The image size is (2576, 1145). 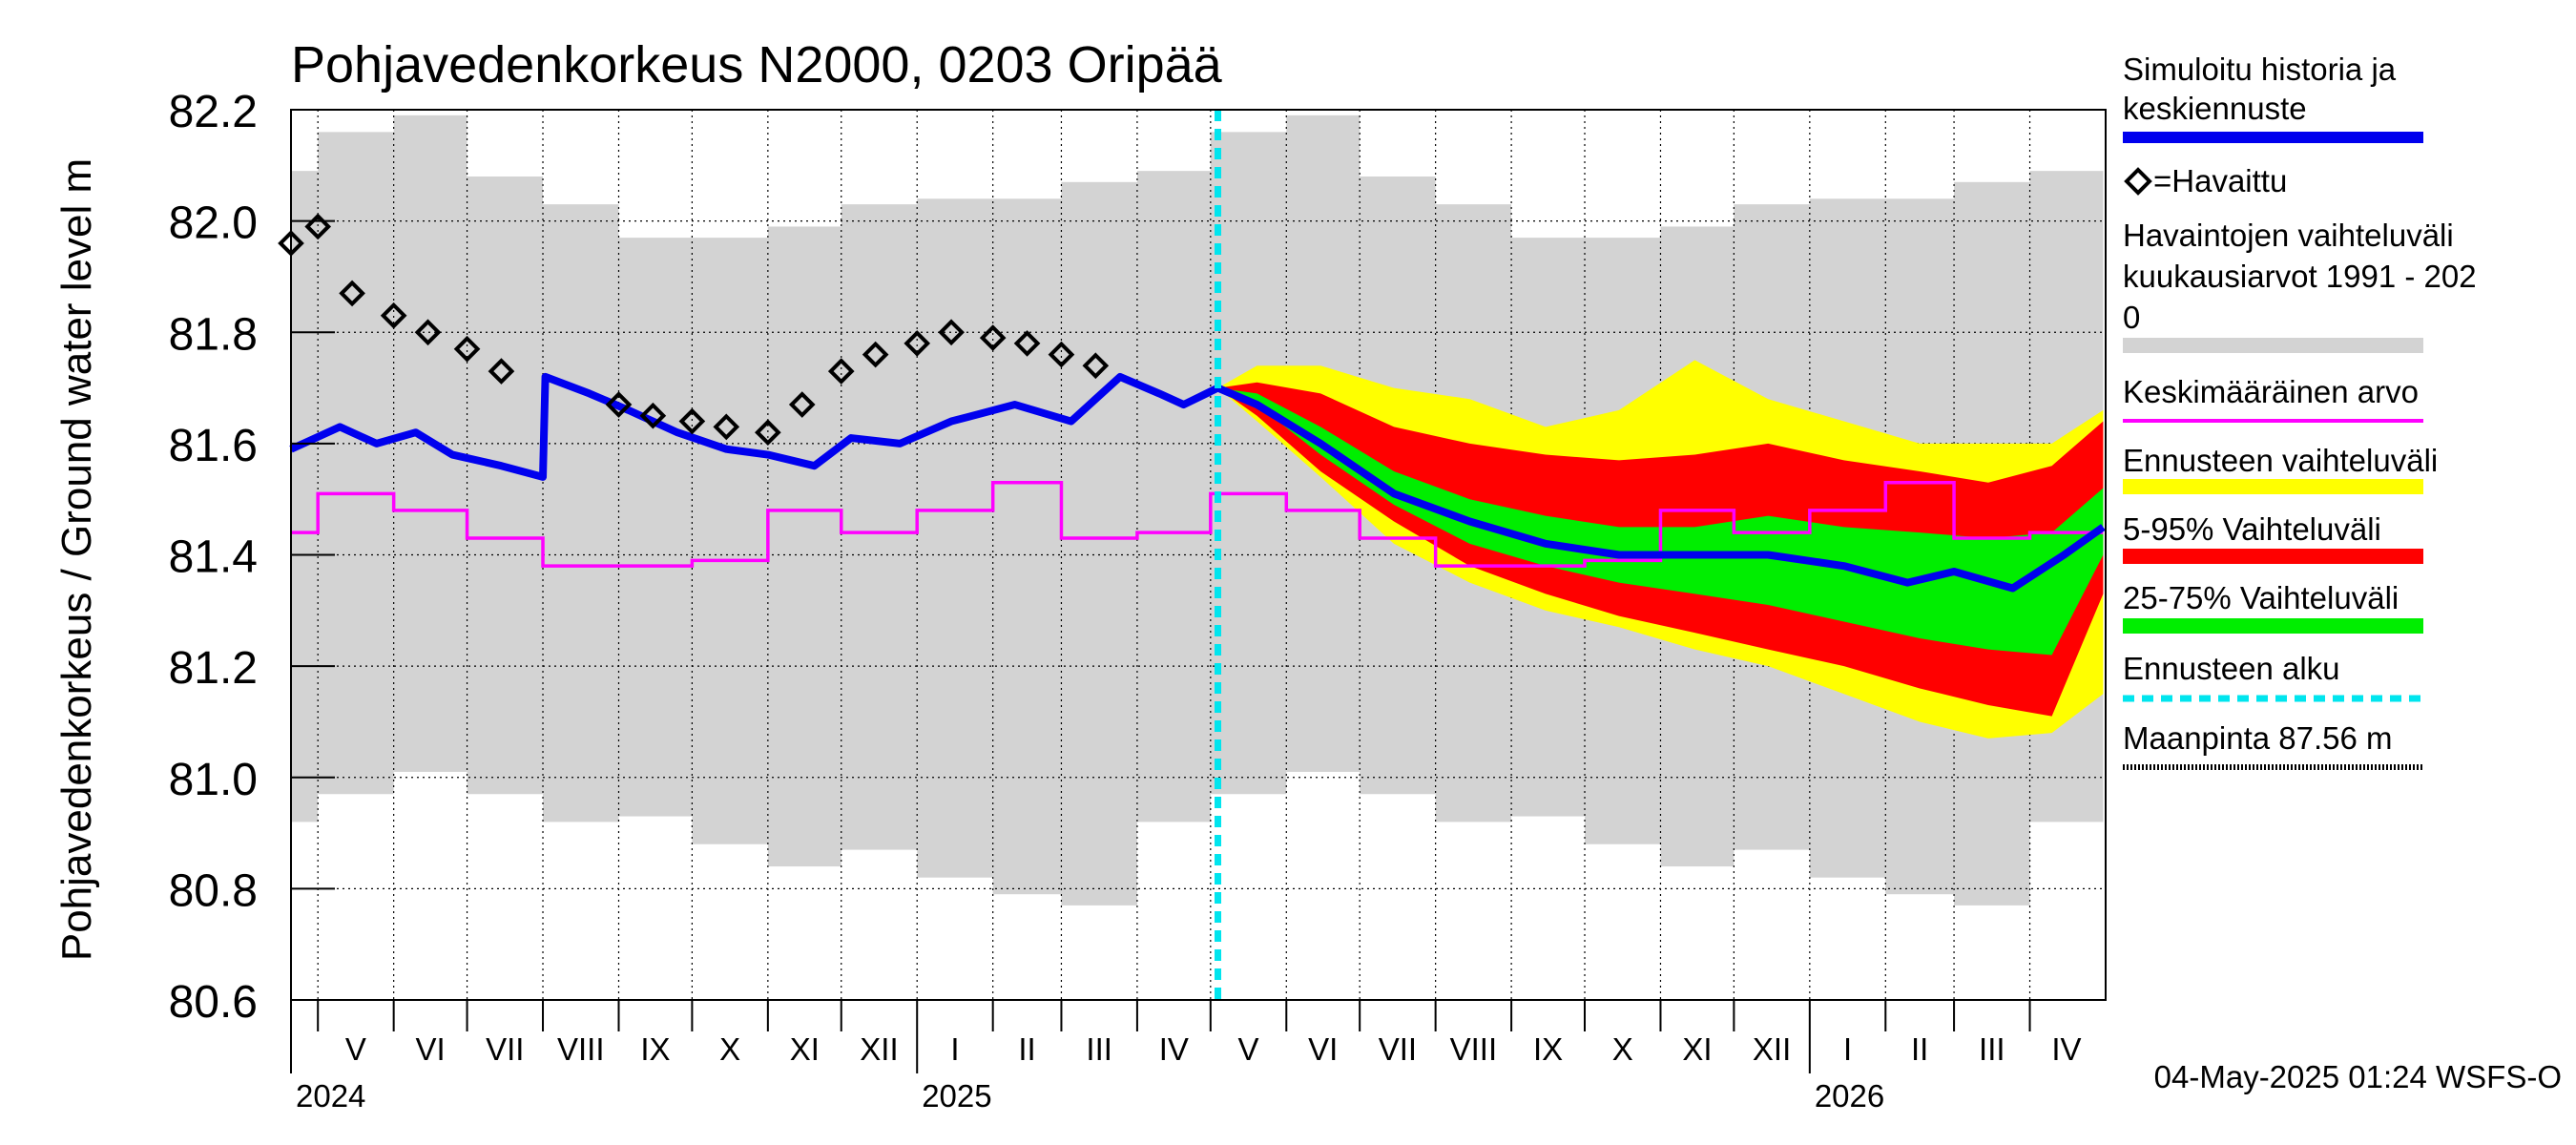 I want to click on legend-range-label-2: kuukausiarvot 1991 - 202, so click(x=2300, y=276).